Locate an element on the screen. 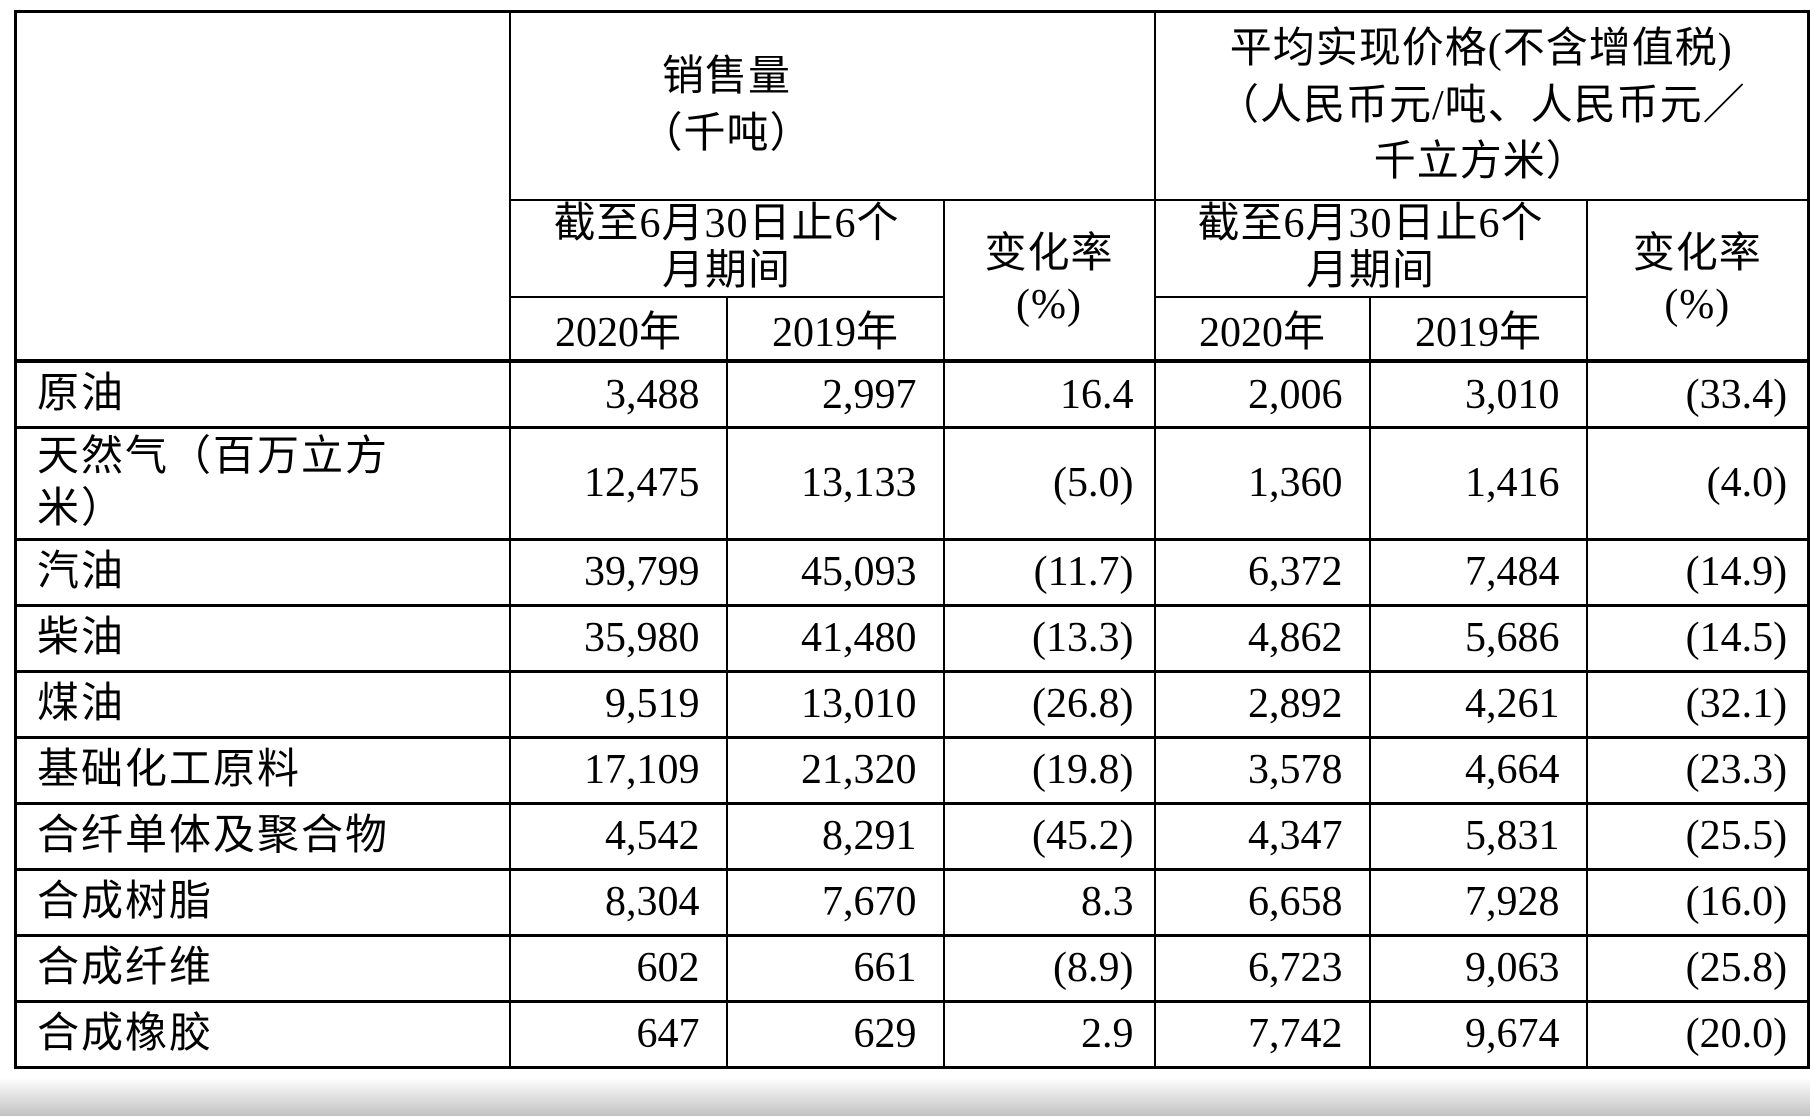 The height and width of the screenshot is (1116, 1810). average-price-group-header: 平均实现价格(不含增值税) （人民币元/吨、人民币元／ 千立方米） is located at coordinates (1481, 105).